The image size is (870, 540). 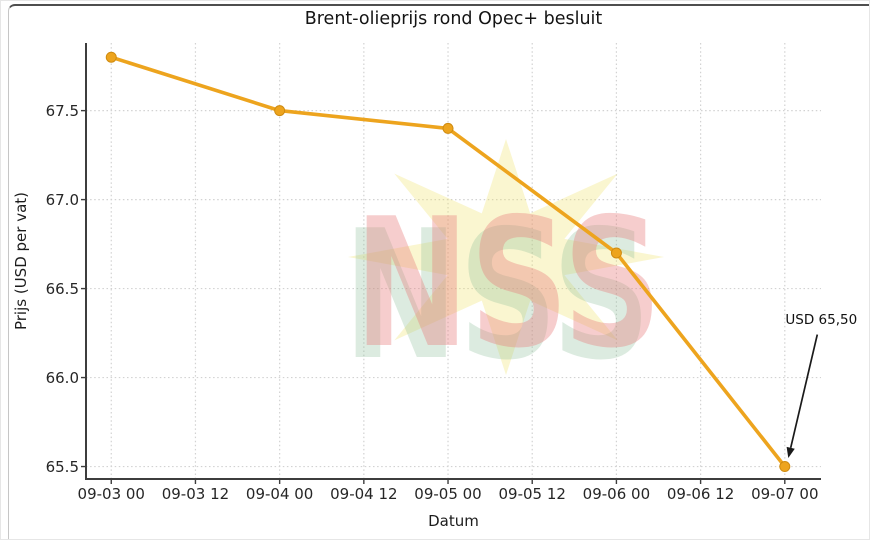 What do you see at coordinates (700, 494) in the screenshot?
I see `x-tick-label: 09-06 12` at bounding box center [700, 494].